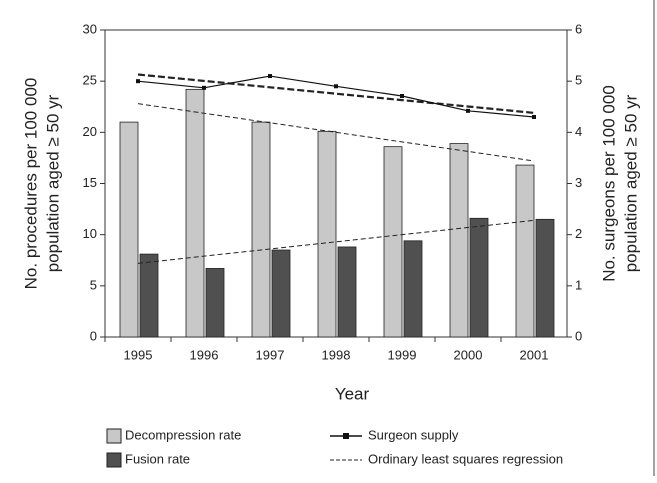  I want to click on y2-tick-label: 5, so click(578, 80).